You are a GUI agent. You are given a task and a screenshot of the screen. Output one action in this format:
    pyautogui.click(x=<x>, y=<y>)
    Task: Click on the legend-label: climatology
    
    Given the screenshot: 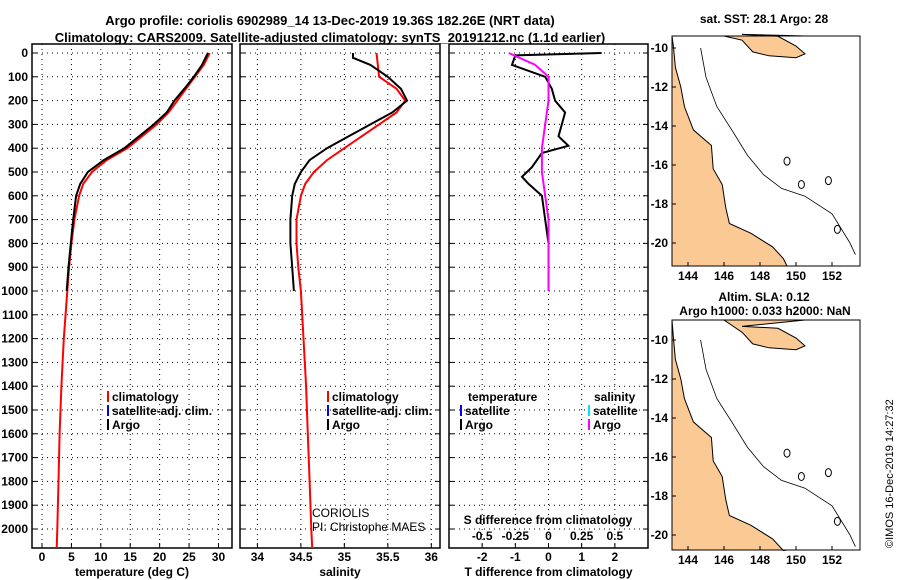 What is the action you would take?
    pyautogui.click(x=365, y=397)
    